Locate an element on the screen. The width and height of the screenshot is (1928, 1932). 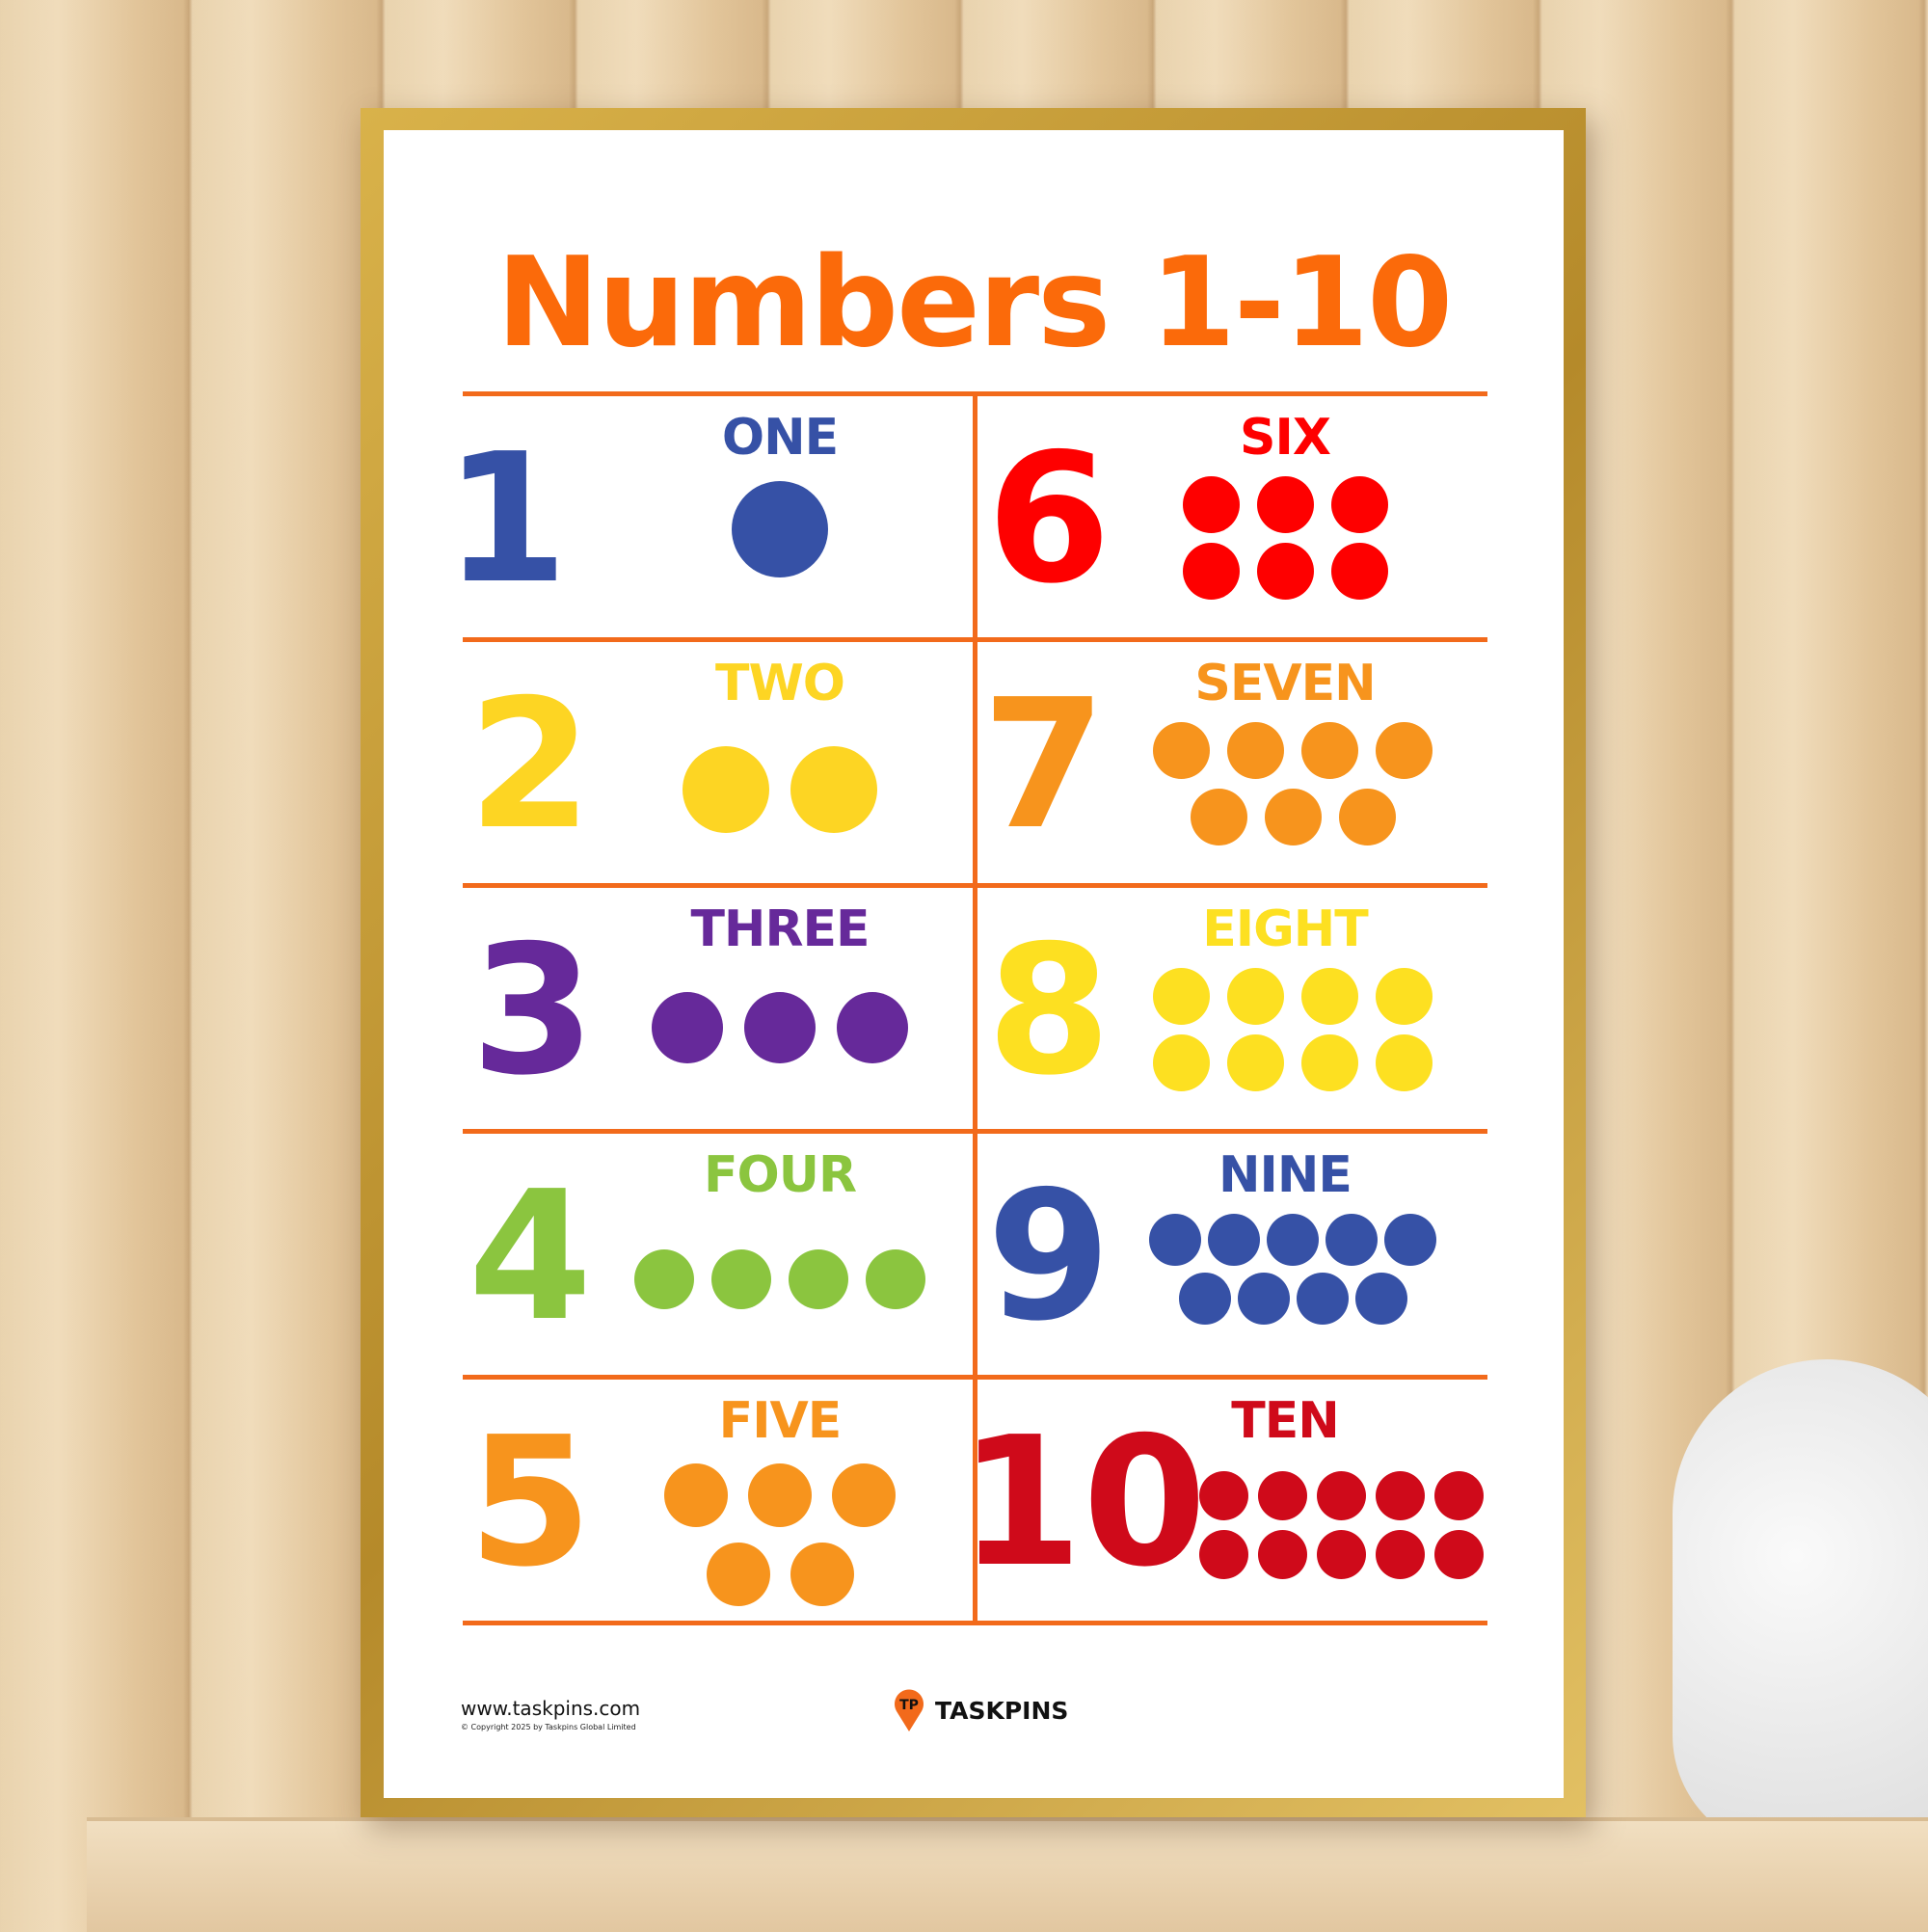
number-word: FIVE is located at coordinates (781, 1421).